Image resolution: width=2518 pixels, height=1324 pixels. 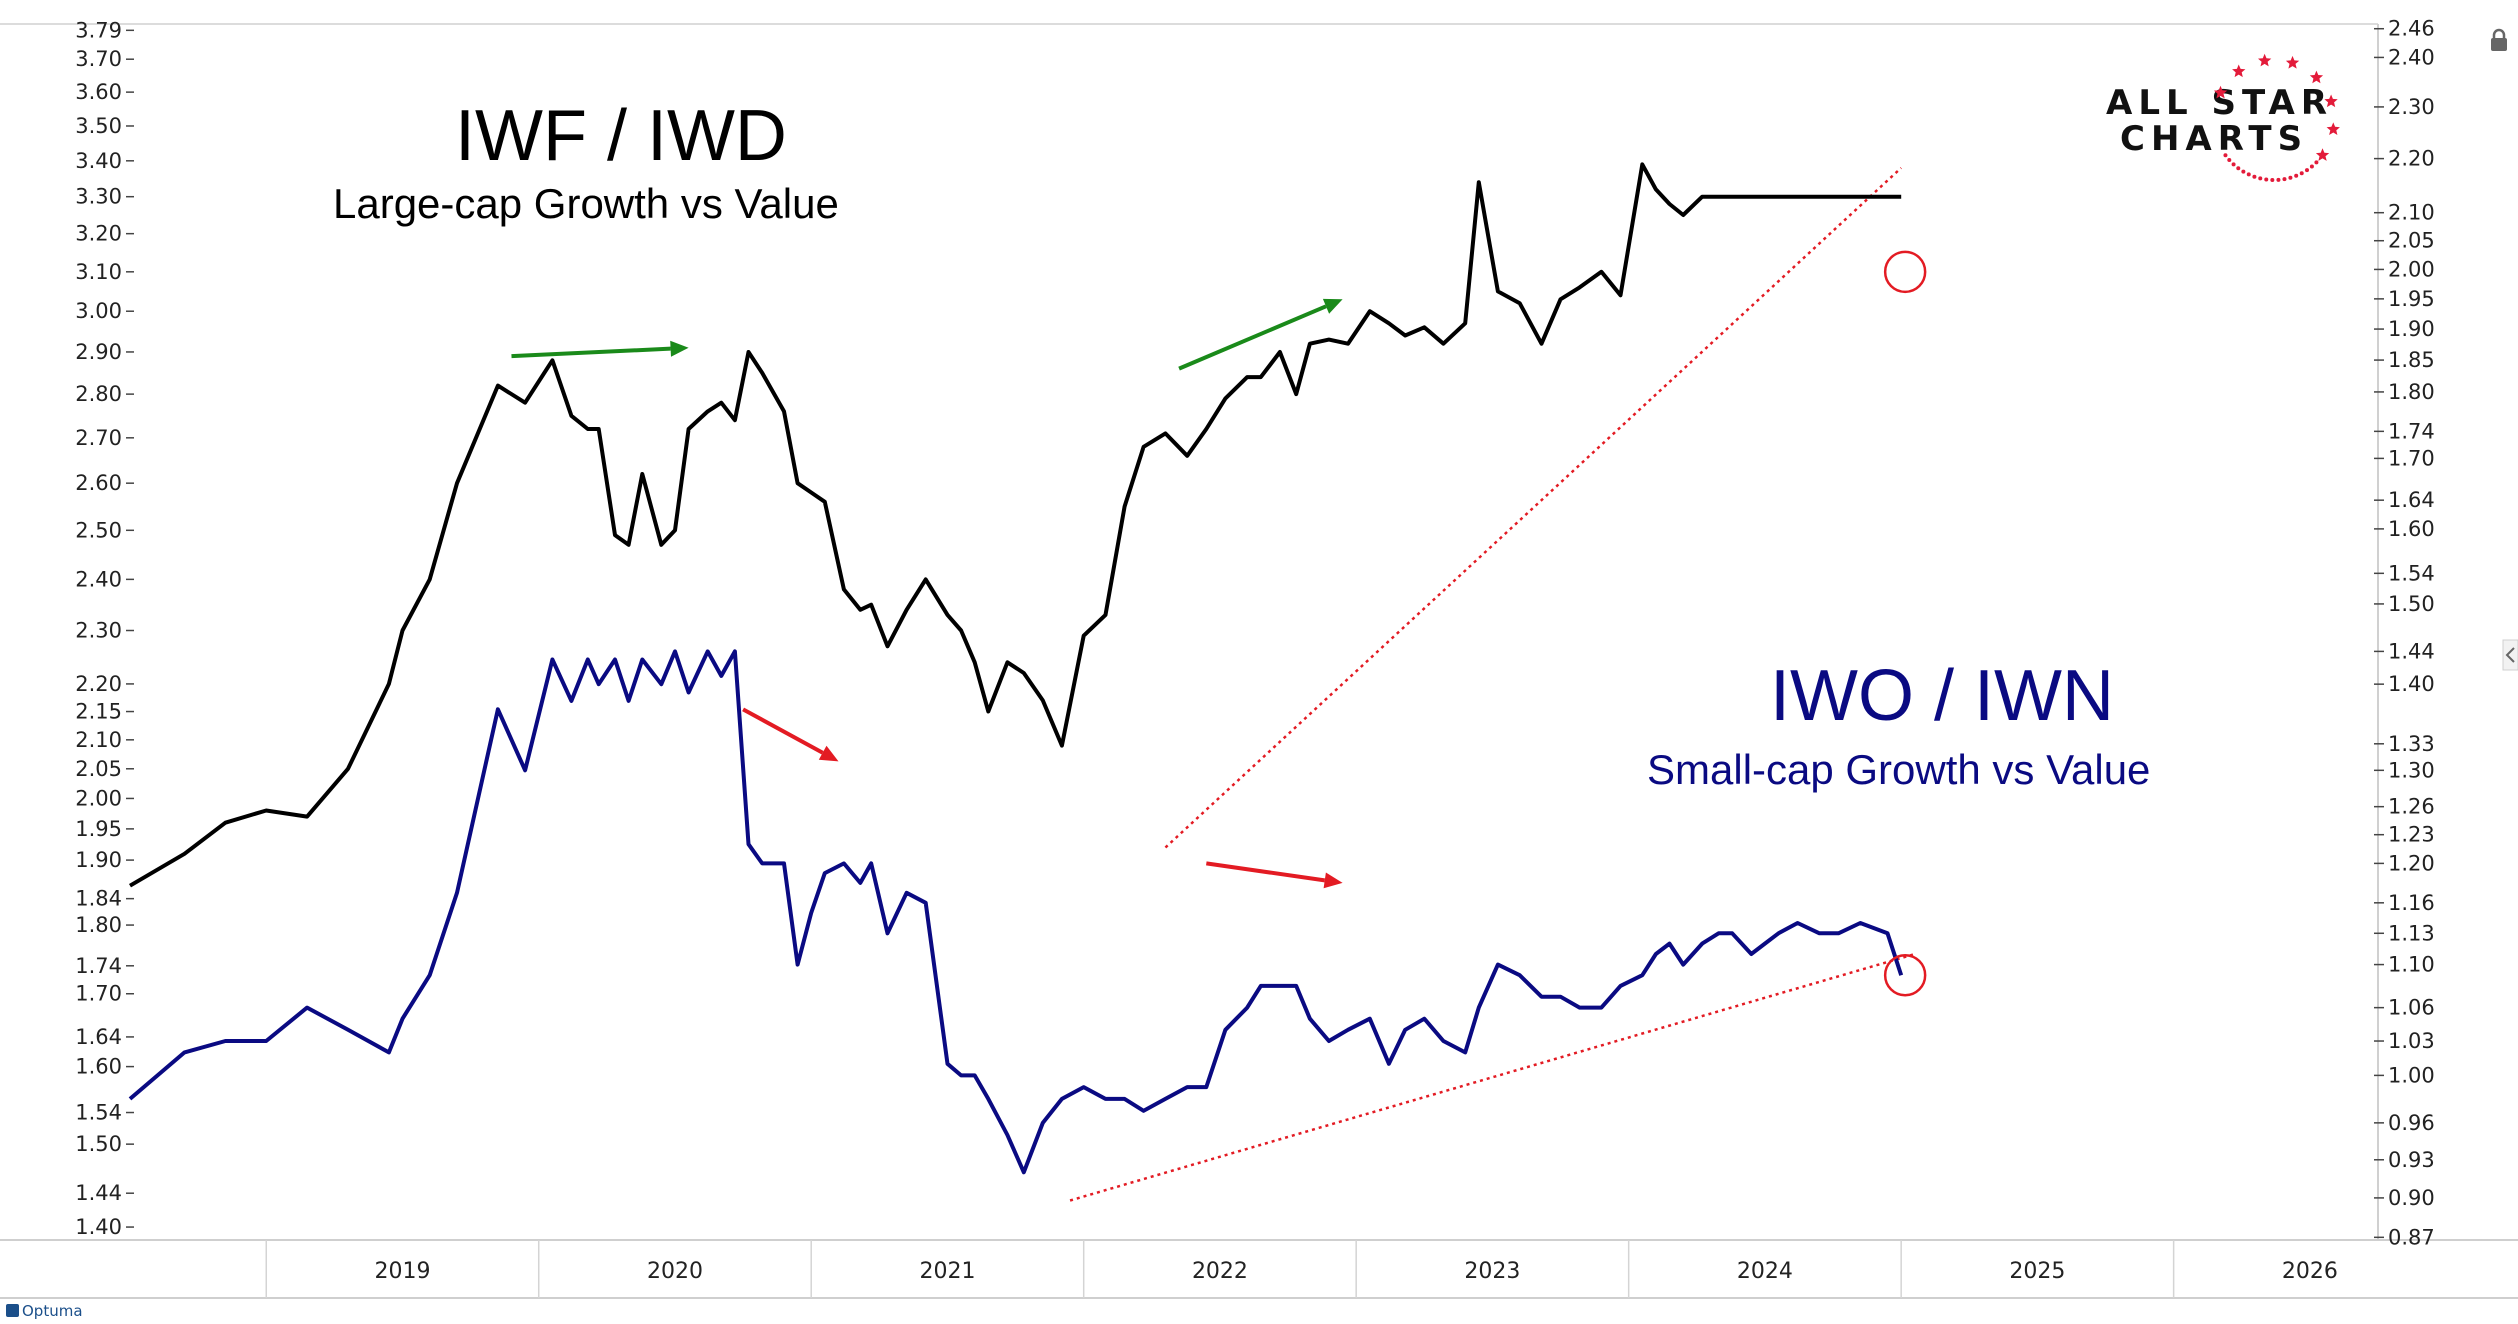 What do you see at coordinates (2411, 159) in the screenshot?
I see `right-tick-label: 2.20` at bounding box center [2411, 159].